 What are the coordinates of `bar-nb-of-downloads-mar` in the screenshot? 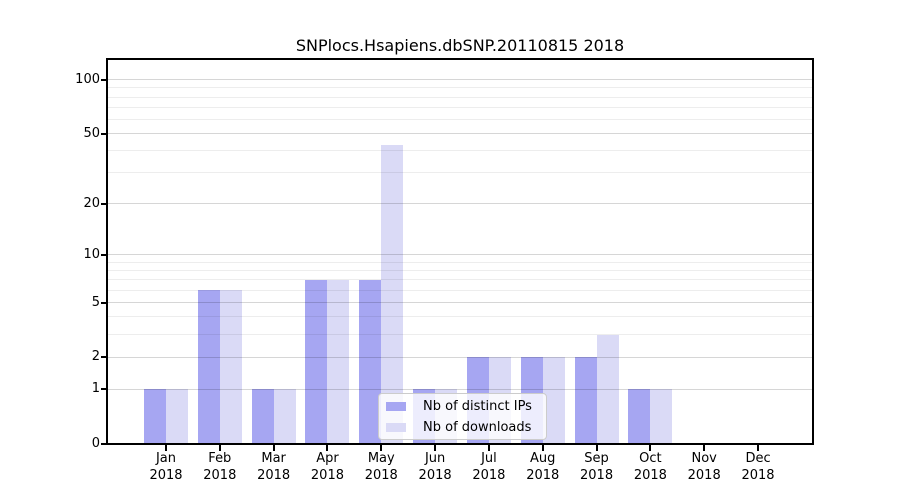 It's located at (284, 416).